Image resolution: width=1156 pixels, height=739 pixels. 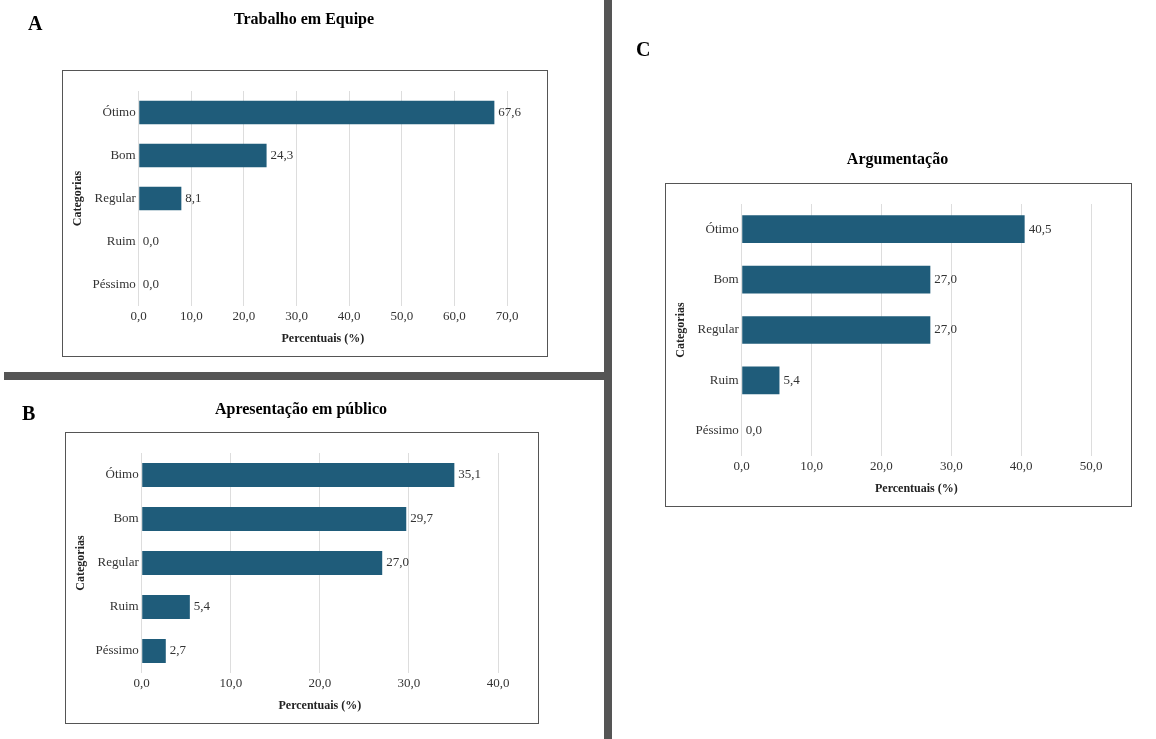 I want to click on data-label: 40,5, so click(x=1040, y=228).